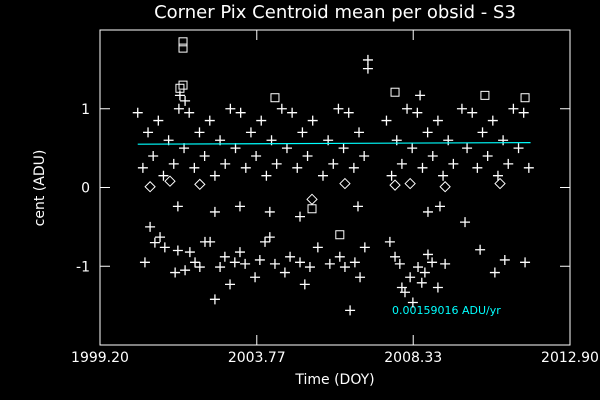  I want to click on y-tick-label: 1, so click(85, 110).